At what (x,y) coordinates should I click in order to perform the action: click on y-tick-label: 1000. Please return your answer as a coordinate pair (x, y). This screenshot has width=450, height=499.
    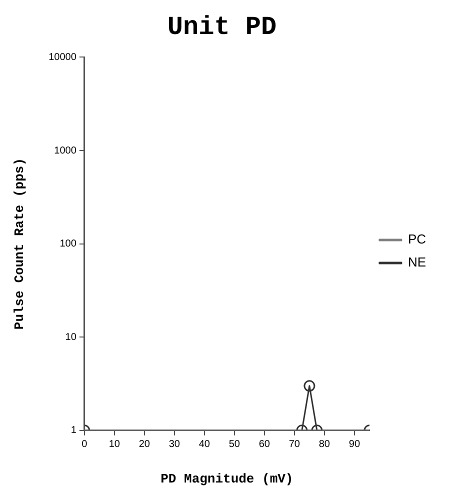
    Looking at the image, I should click on (65, 150).